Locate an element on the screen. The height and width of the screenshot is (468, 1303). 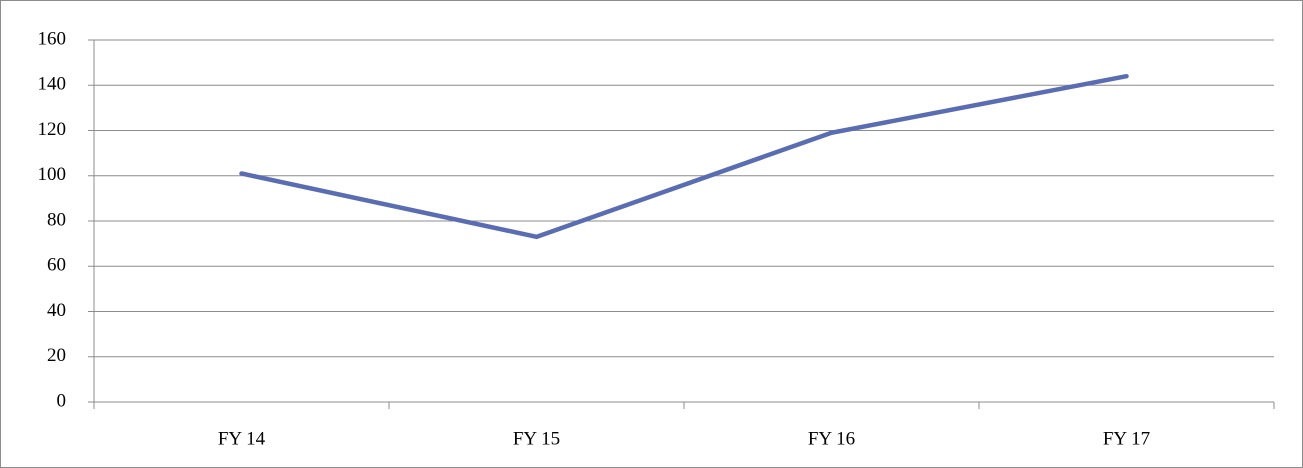
y-tick-label: 100 is located at coordinates (52, 174).